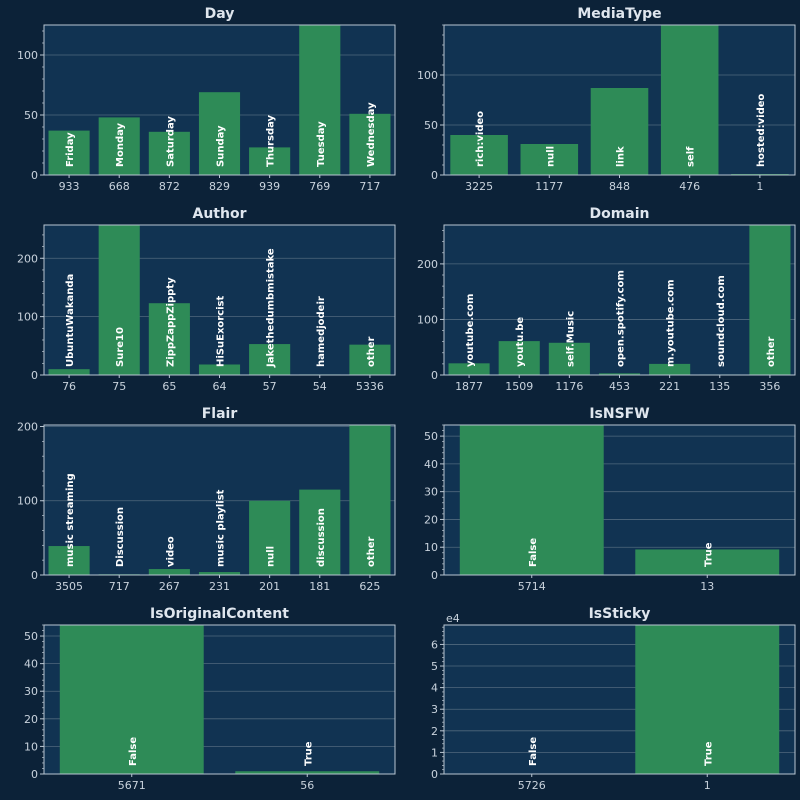  I want to click on x-tick-label: 5671, so click(132, 785).